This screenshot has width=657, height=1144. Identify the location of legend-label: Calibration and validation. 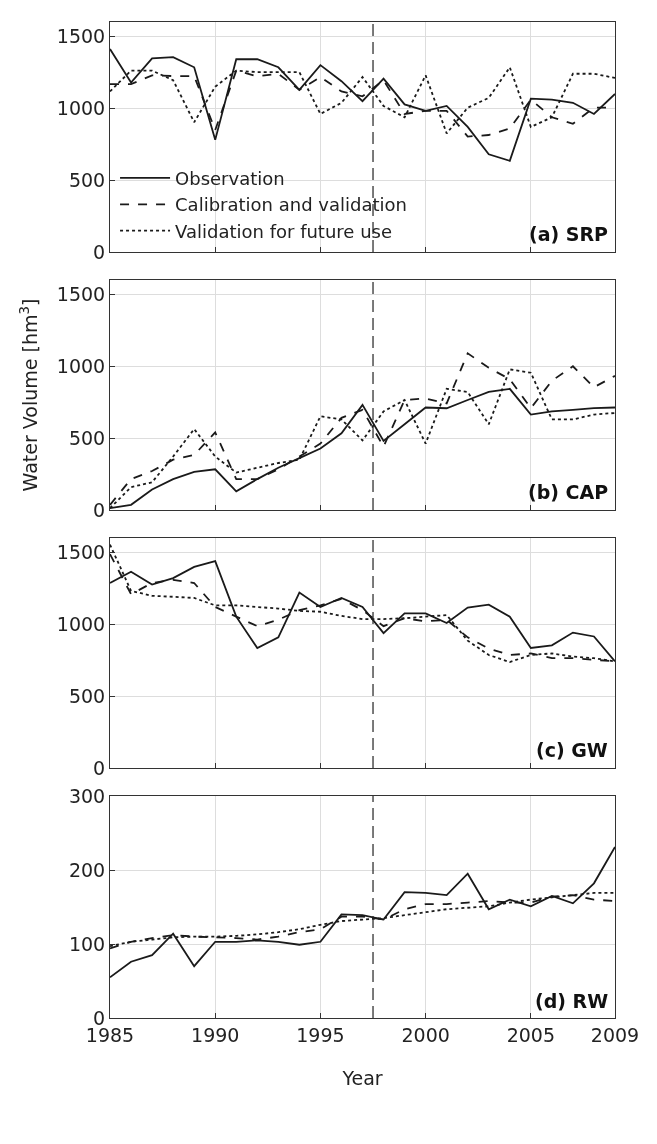
(291, 205).